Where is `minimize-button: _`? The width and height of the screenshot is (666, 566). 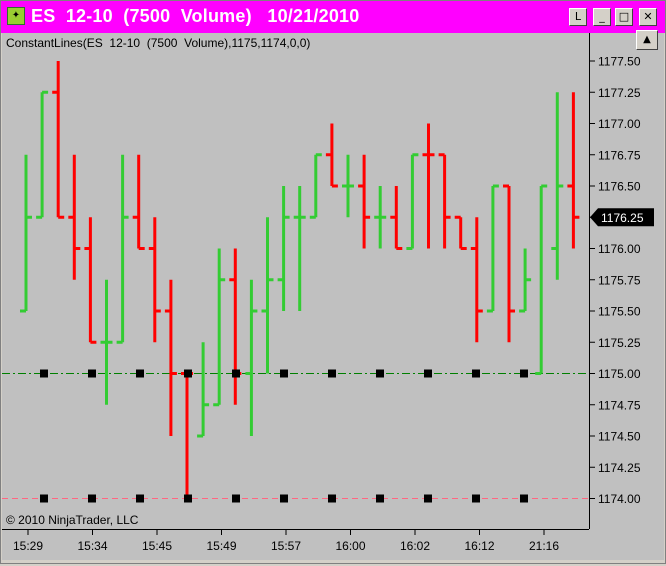
minimize-button: _ is located at coordinates (602, 17).